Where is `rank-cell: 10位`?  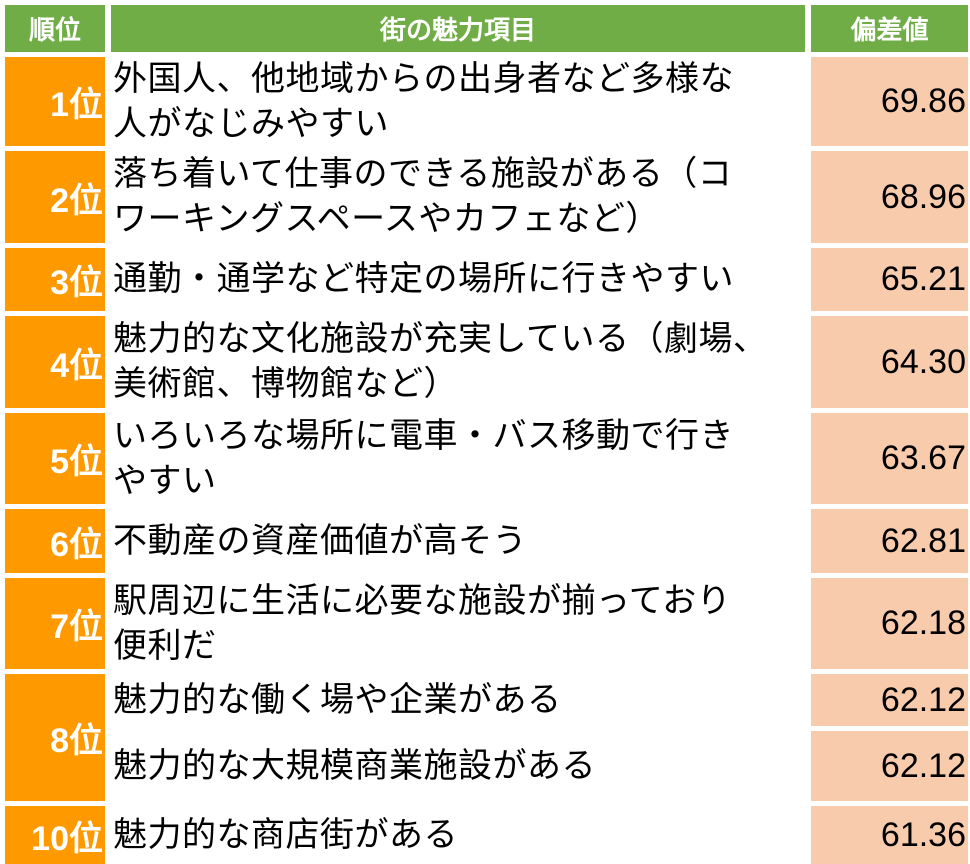 rank-cell: 10位 is located at coordinates (55, 835).